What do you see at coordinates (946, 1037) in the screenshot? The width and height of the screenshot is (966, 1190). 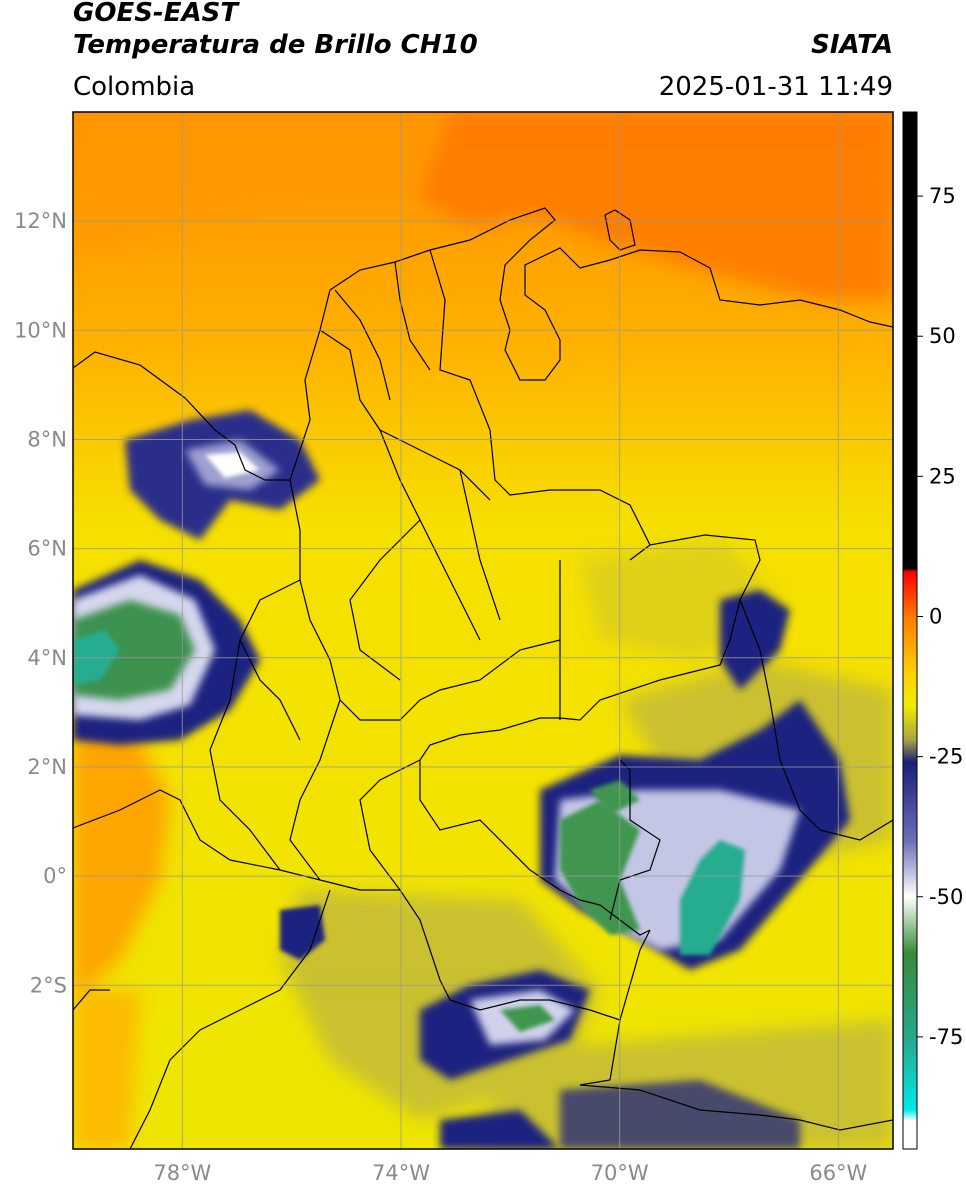 I see `colorbar-tick-label: -75` at bounding box center [946, 1037].